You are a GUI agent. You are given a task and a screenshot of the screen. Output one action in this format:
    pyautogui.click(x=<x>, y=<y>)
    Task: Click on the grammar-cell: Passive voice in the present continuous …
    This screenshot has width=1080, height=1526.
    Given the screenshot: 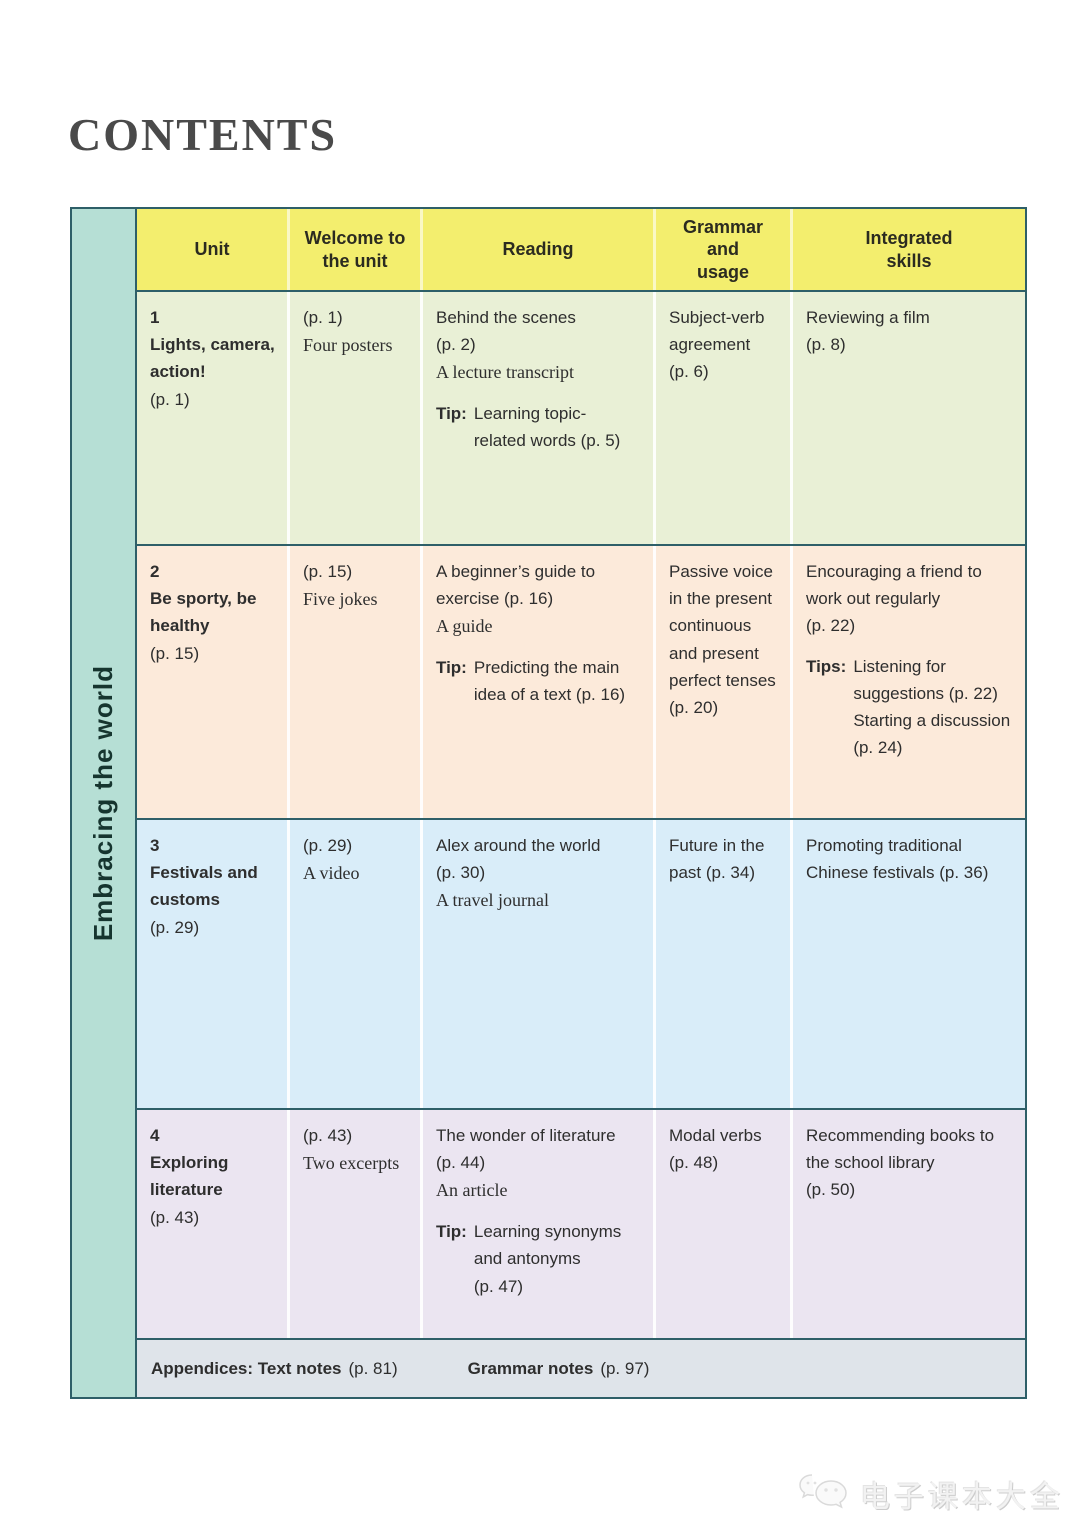 What is the action you would take?
    pyautogui.click(x=721, y=682)
    